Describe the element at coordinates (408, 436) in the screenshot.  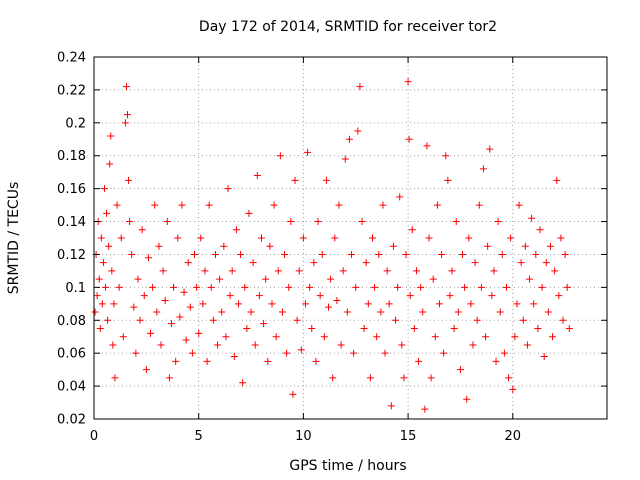
I see `x-tick-label: 15` at that location.